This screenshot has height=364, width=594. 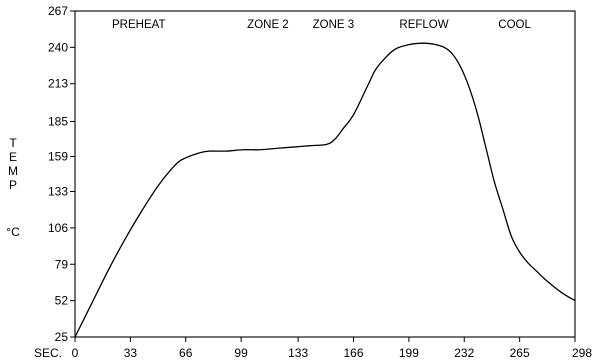 What do you see at coordinates (58, 192) in the screenshot?
I see `y-tick-label-4: 133` at bounding box center [58, 192].